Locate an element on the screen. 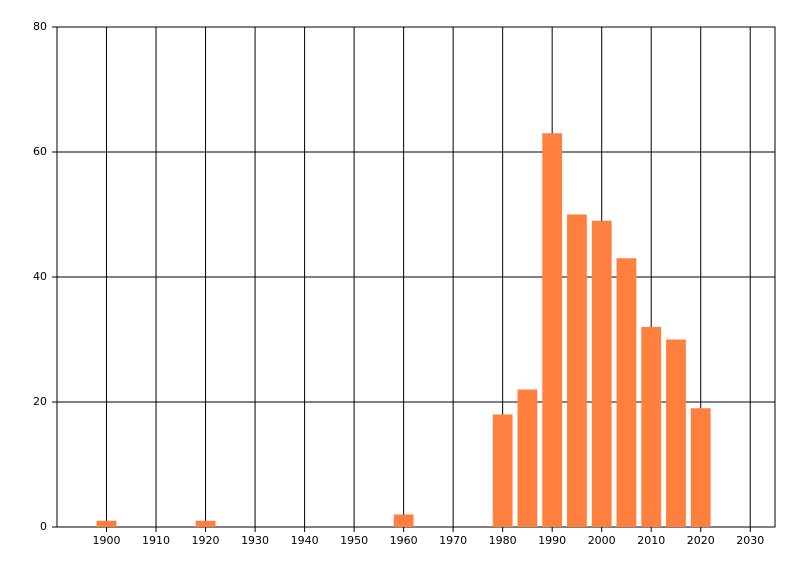 This screenshot has width=800, height=576. x-tick-label: 1910 is located at coordinates (156, 540).